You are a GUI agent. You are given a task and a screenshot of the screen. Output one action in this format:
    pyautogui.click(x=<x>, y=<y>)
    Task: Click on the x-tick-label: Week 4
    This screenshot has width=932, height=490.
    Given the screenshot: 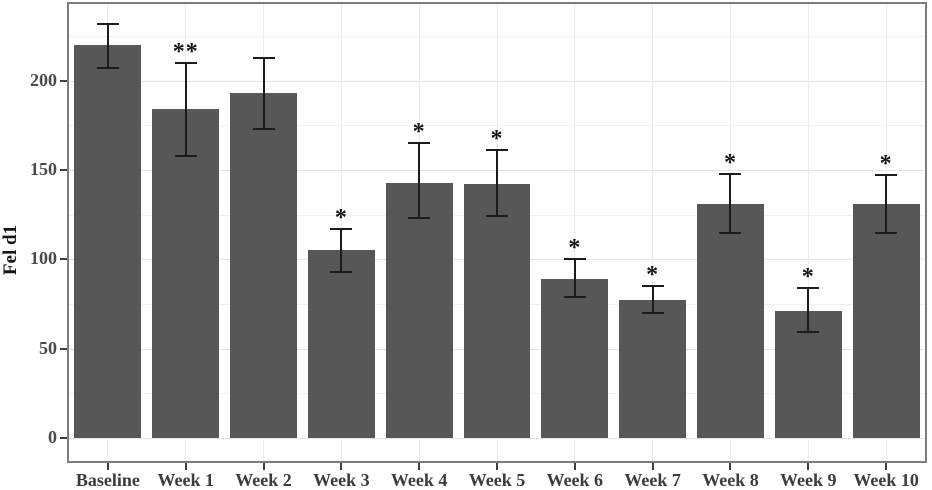 What is the action you would take?
    pyautogui.click(x=419, y=480)
    